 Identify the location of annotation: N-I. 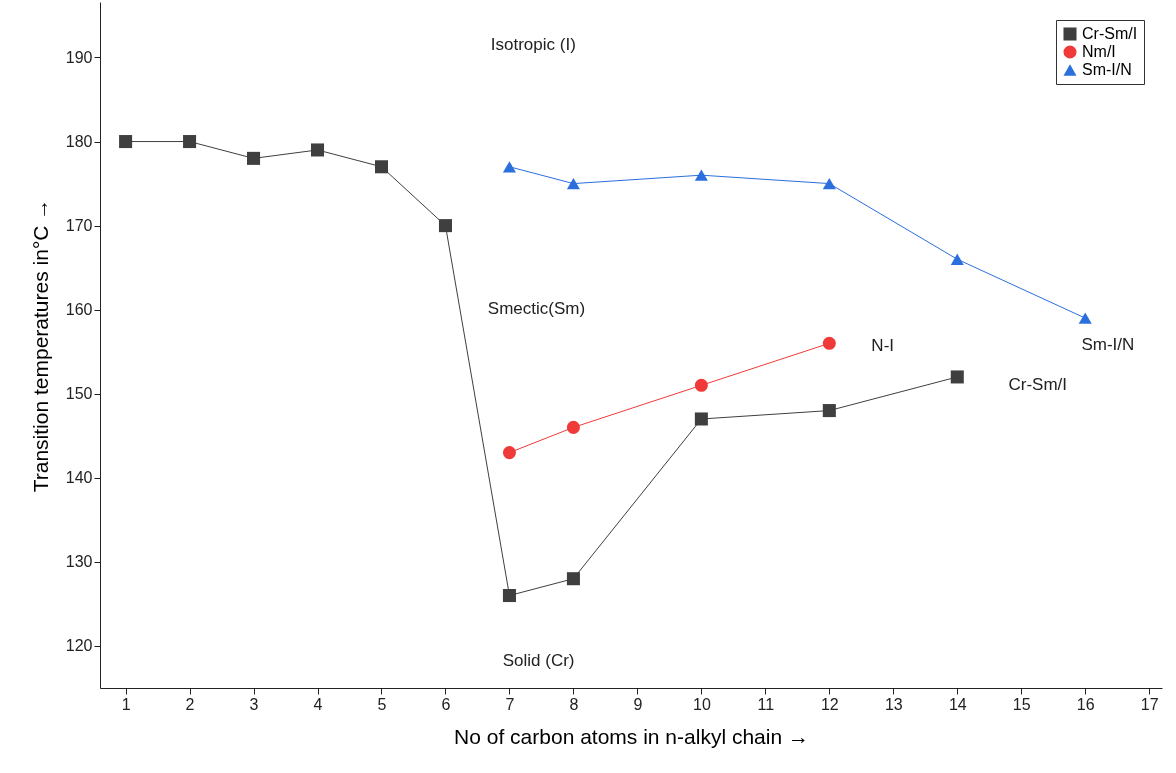
(883, 345).